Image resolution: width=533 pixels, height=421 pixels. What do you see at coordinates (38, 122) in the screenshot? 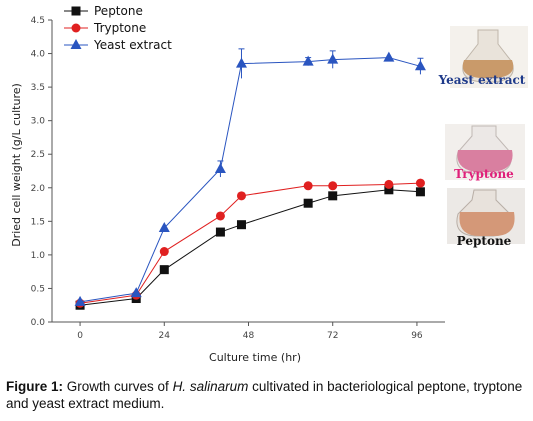
I see `y-tick-label: 3.0` at bounding box center [38, 122].